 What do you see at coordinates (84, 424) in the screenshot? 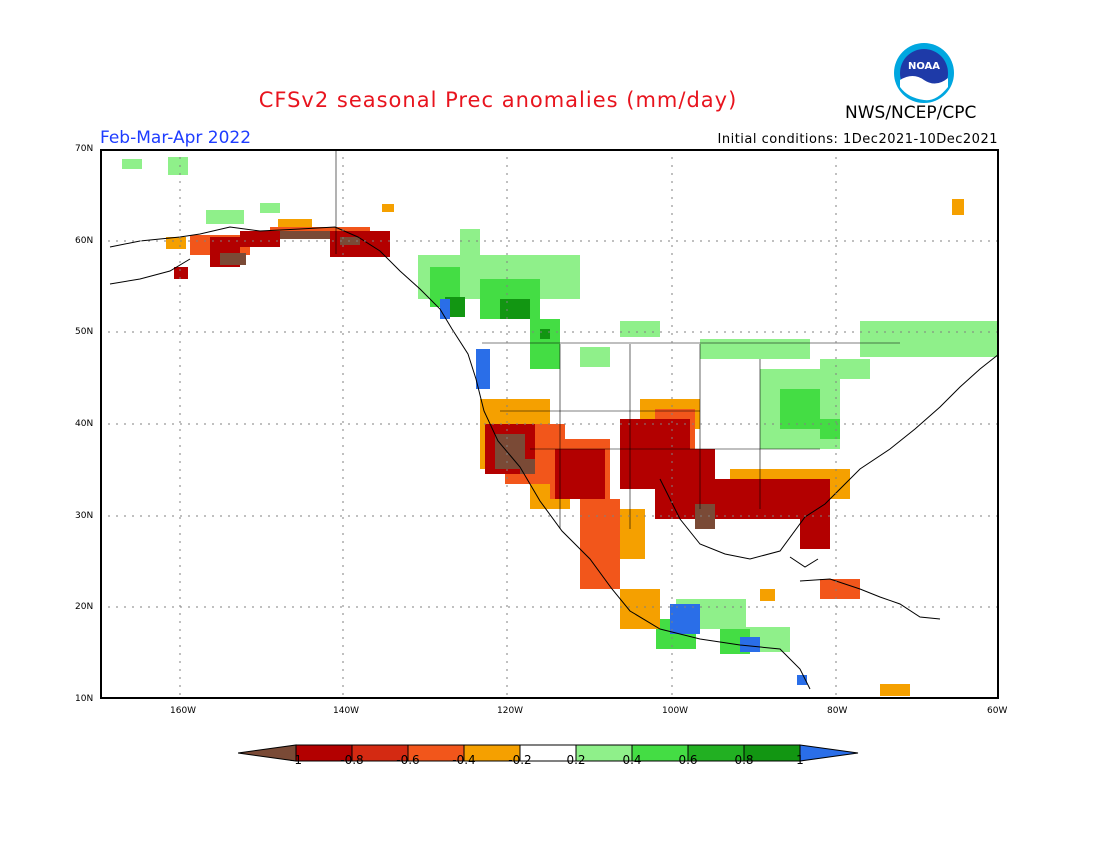
I see `lat-label-40n: 40N` at bounding box center [84, 424].